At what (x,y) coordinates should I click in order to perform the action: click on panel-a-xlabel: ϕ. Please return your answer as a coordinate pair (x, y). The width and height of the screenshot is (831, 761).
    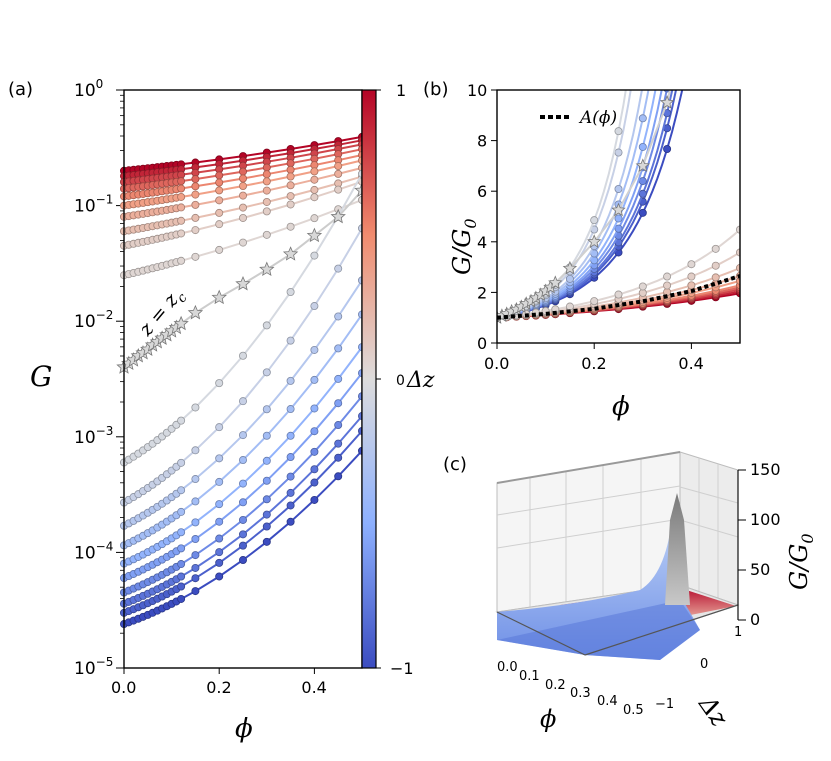
    Looking at the image, I should click on (244, 729).